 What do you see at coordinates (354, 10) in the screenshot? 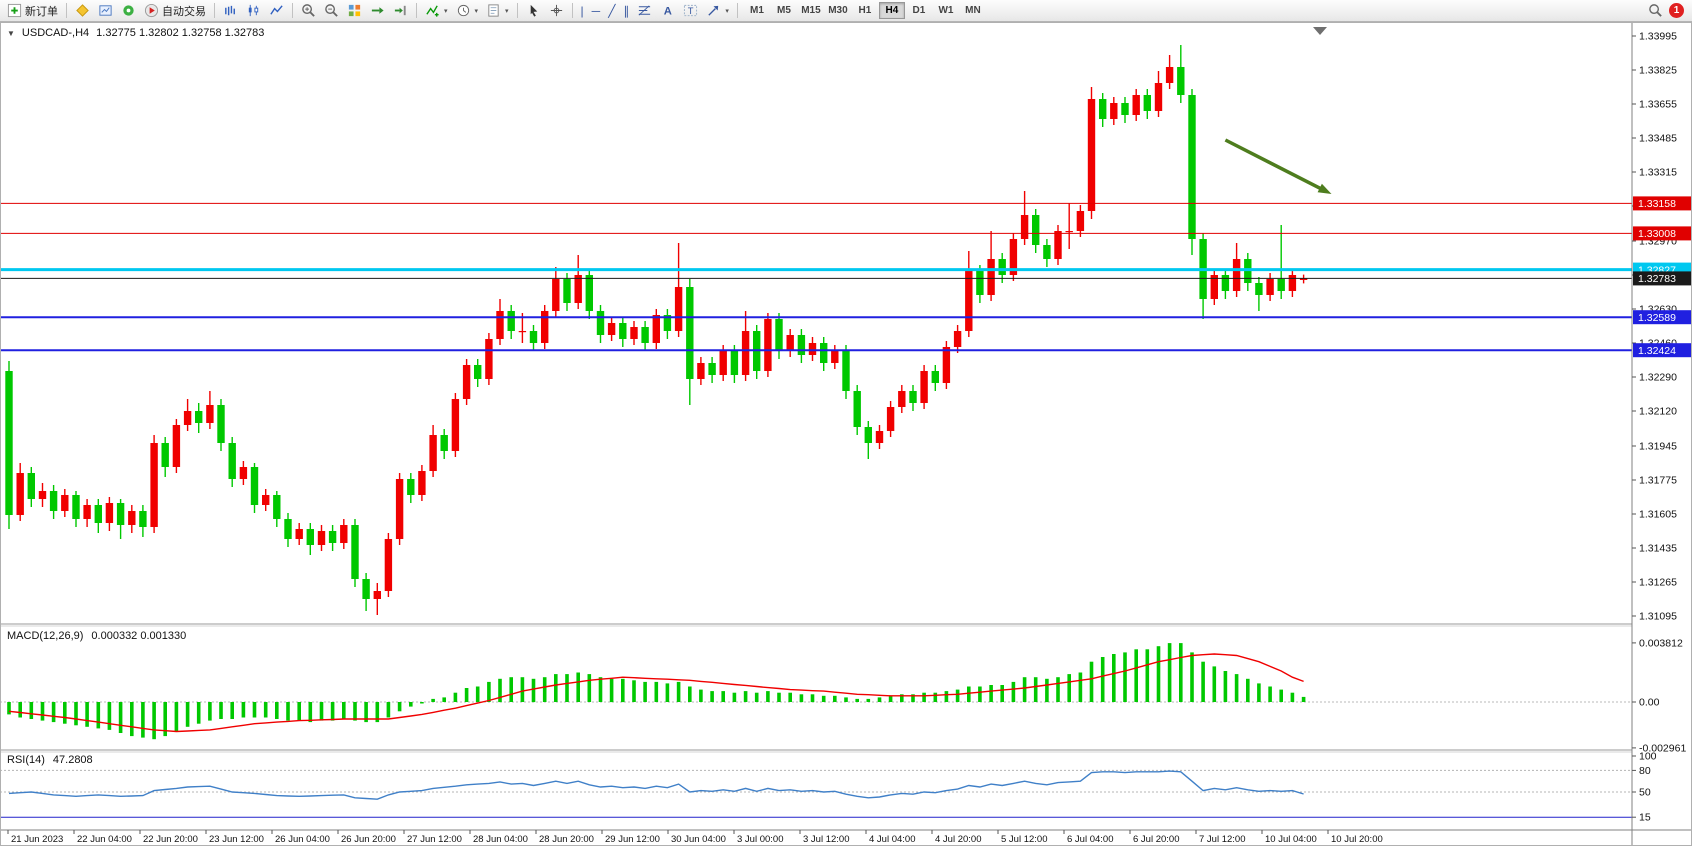
I see `tile-windows-button` at bounding box center [354, 10].